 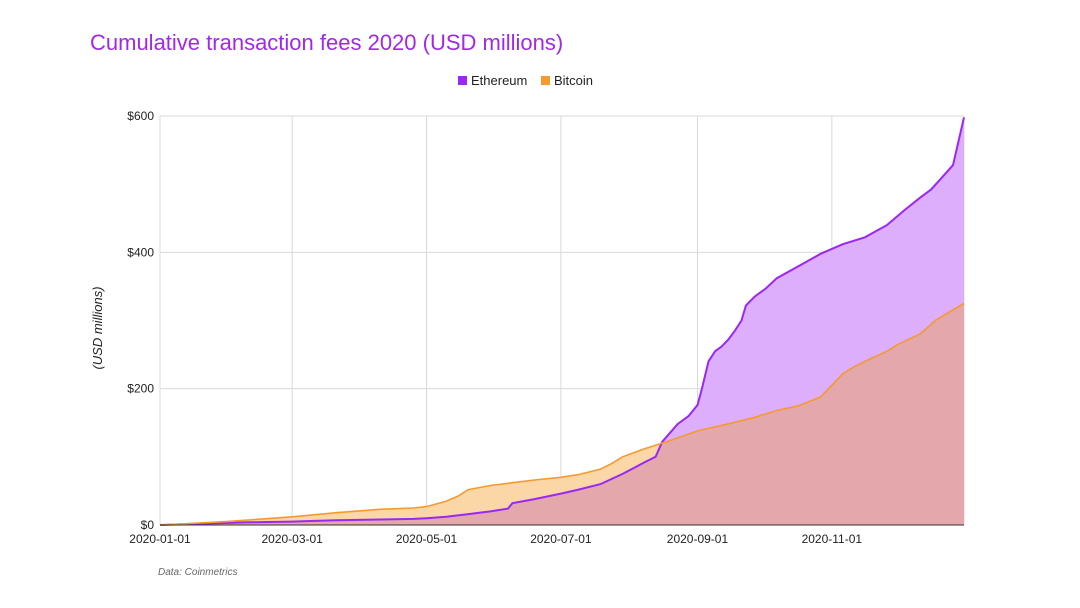 What do you see at coordinates (148, 525) in the screenshot?
I see `y-tick-label: $0` at bounding box center [148, 525].